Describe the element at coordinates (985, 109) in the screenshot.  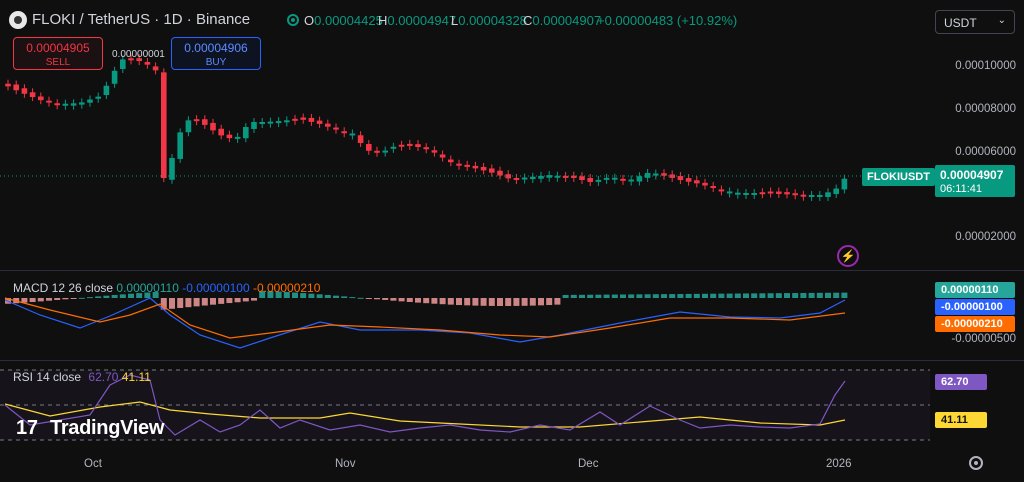
I see `price-tick: 0.00008000` at that location.